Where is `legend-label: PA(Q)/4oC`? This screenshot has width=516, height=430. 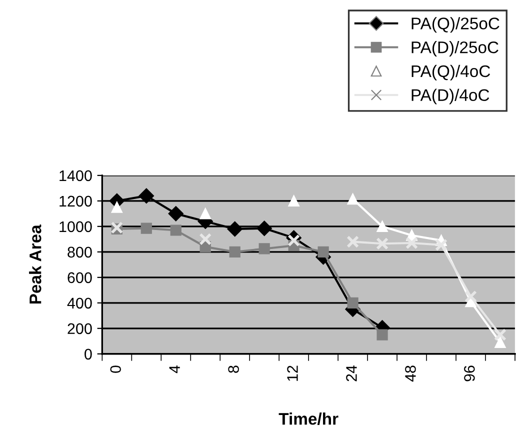
legend-label: PA(Q)/4oC is located at coordinates (451, 72).